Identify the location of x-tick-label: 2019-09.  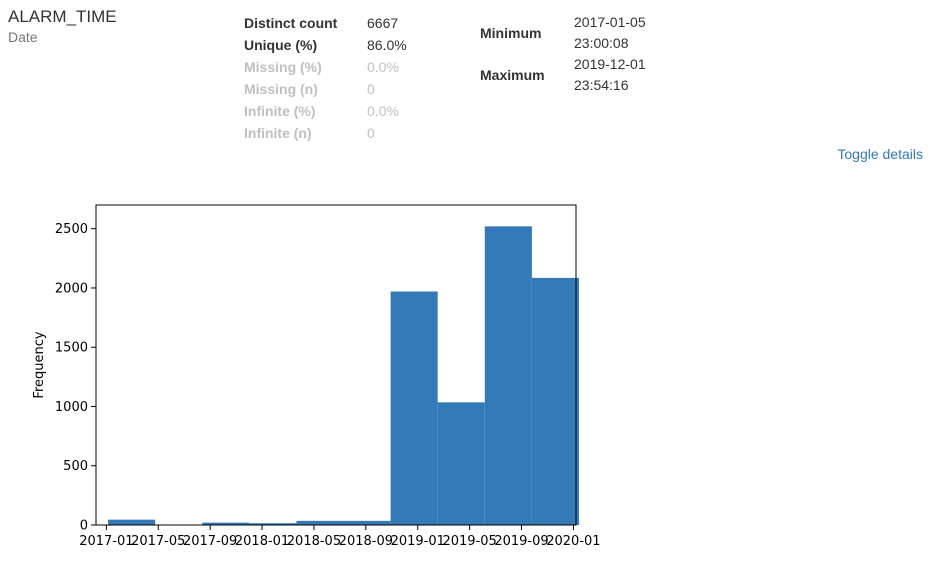
(521, 541).